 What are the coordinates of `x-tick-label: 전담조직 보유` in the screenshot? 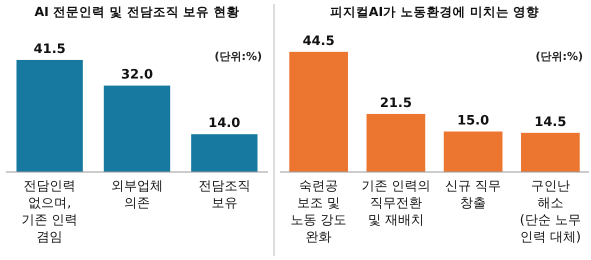 It's located at (224, 195).